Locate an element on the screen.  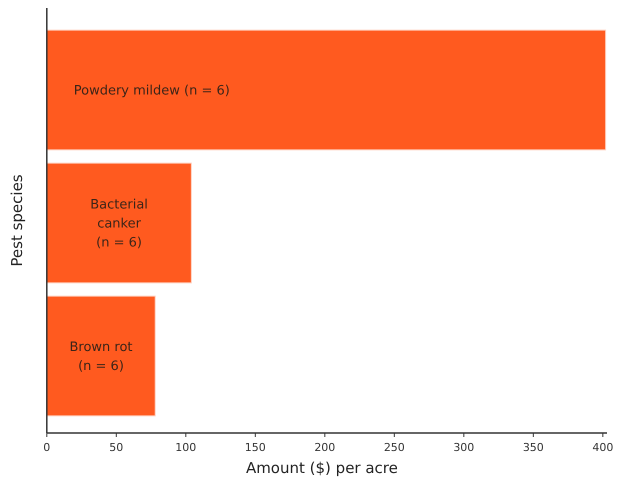
y-tick-label: Bacterial canker (n = 6) is located at coordinates (119, 224).